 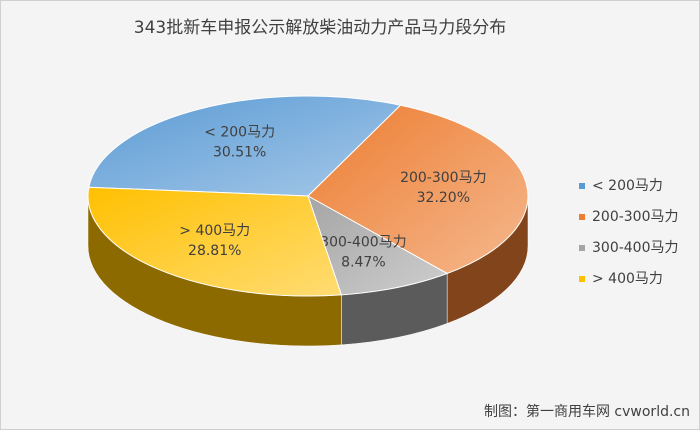 What do you see at coordinates (363, 243) in the screenshot?
I see `slice-label: 300-400马力` at bounding box center [363, 243].